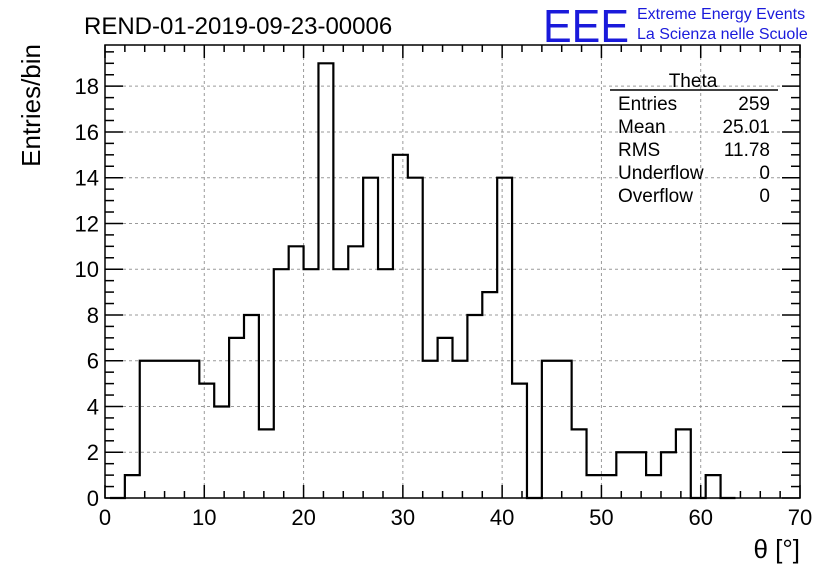 This screenshot has width=836, height=572. I want to click on y-tick-label-18: 18, so click(87, 86).